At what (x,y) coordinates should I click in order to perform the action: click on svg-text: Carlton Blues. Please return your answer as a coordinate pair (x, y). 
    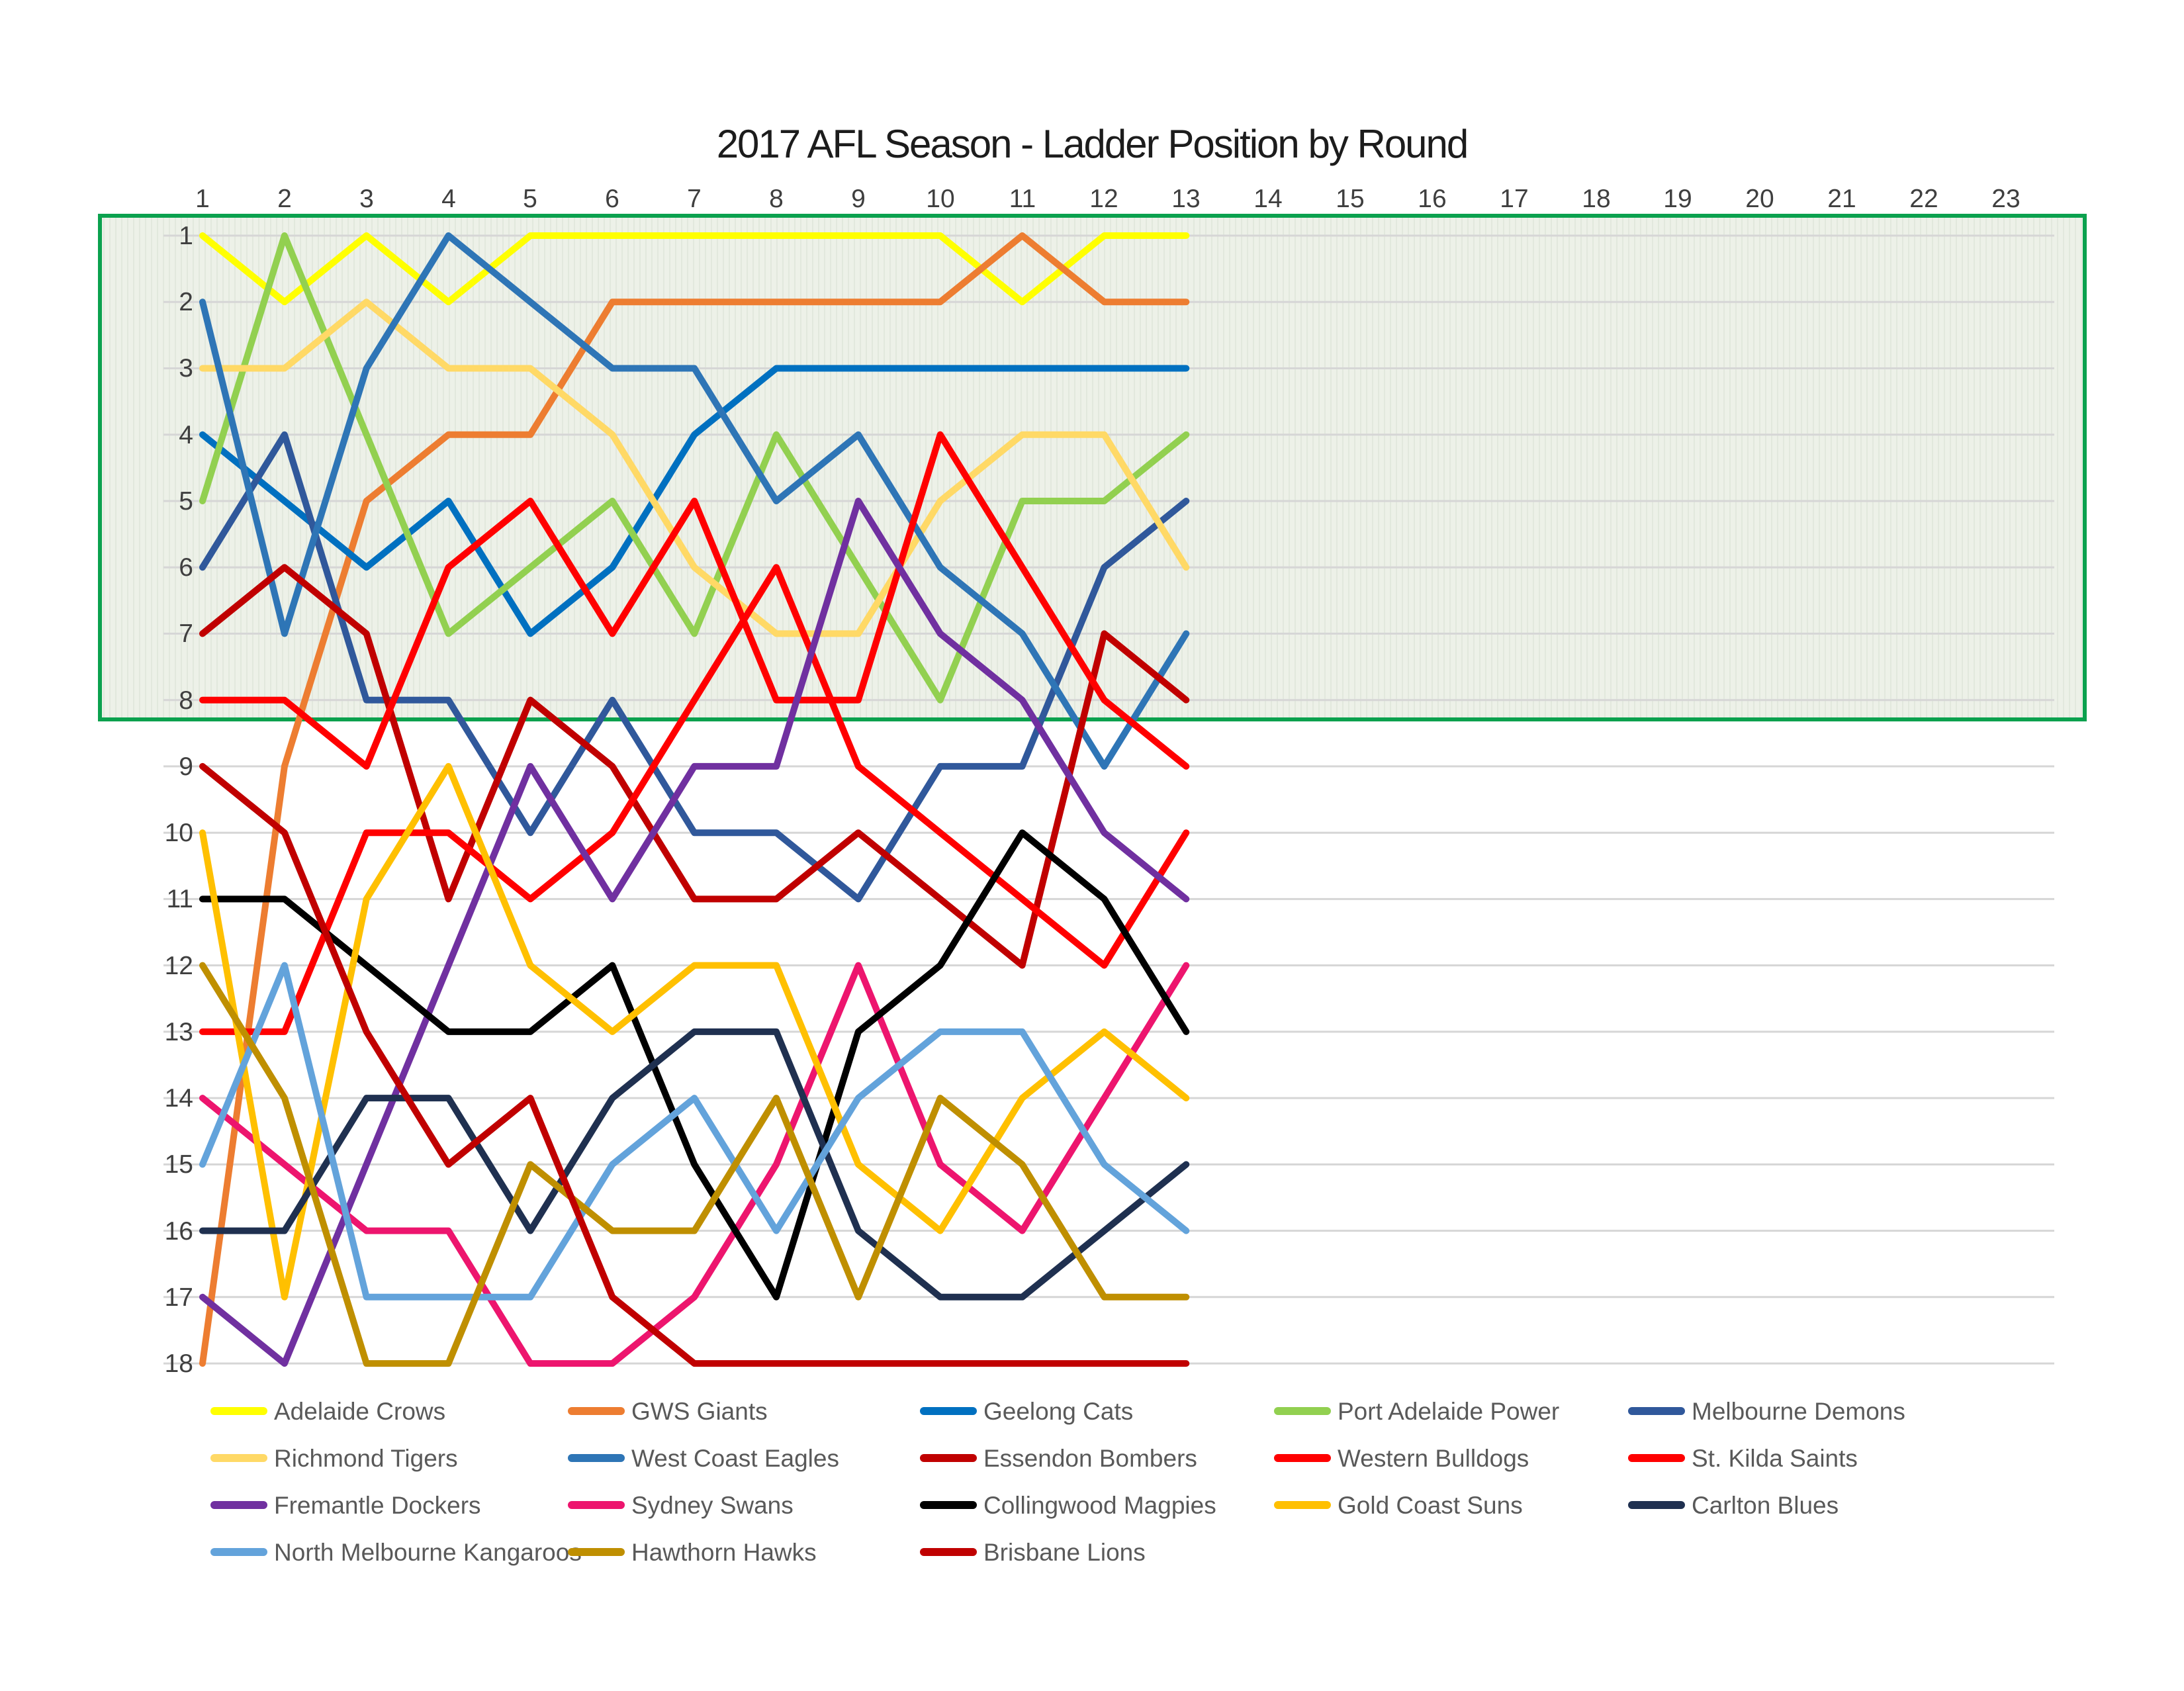
    Looking at the image, I should click on (1766, 1505).